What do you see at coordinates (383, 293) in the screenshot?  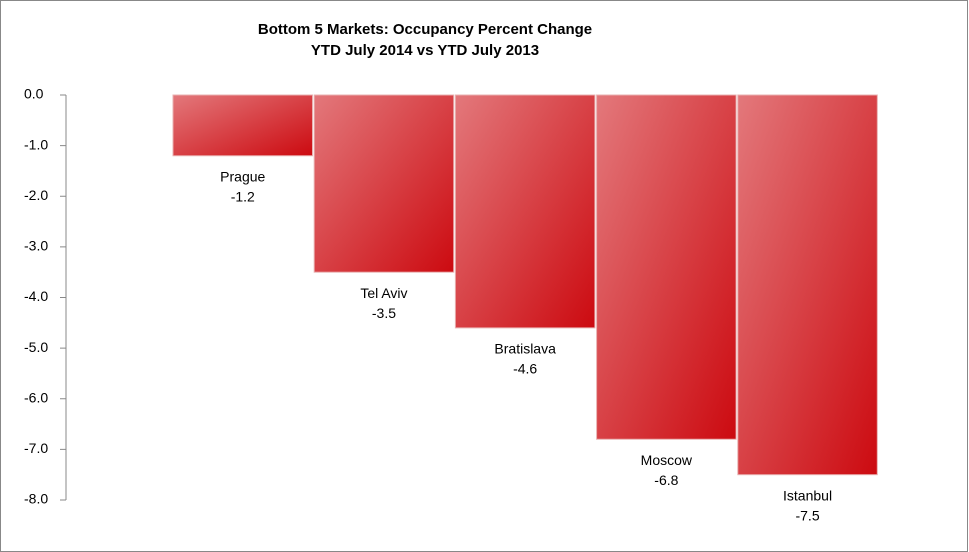 I see `category-label: Tel Aviv` at bounding box center [383, 293].